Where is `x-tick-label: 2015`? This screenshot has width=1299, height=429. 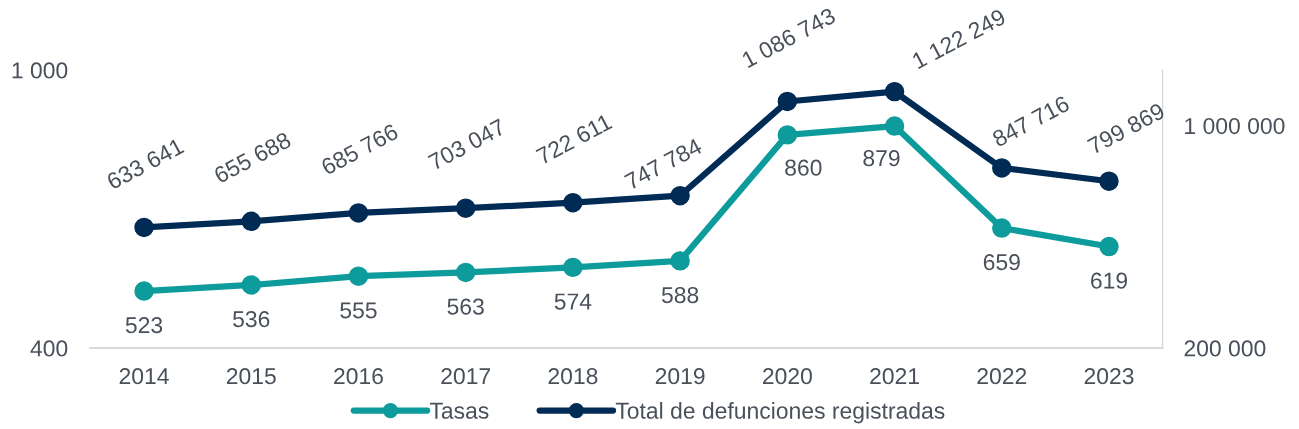
x-tick-label: 2015 is located at coordinates (251, 376).